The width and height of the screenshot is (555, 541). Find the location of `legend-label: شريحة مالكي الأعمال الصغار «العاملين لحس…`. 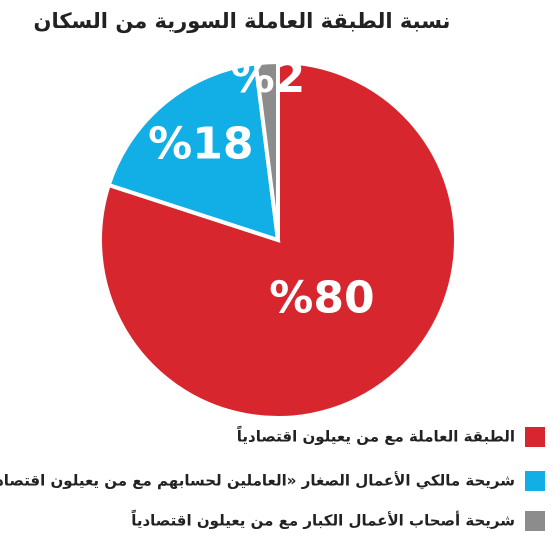

legend-label: شريحة مالكي الأعمال الصغار «العاملين لحس… is located at coordinates (257, 479).